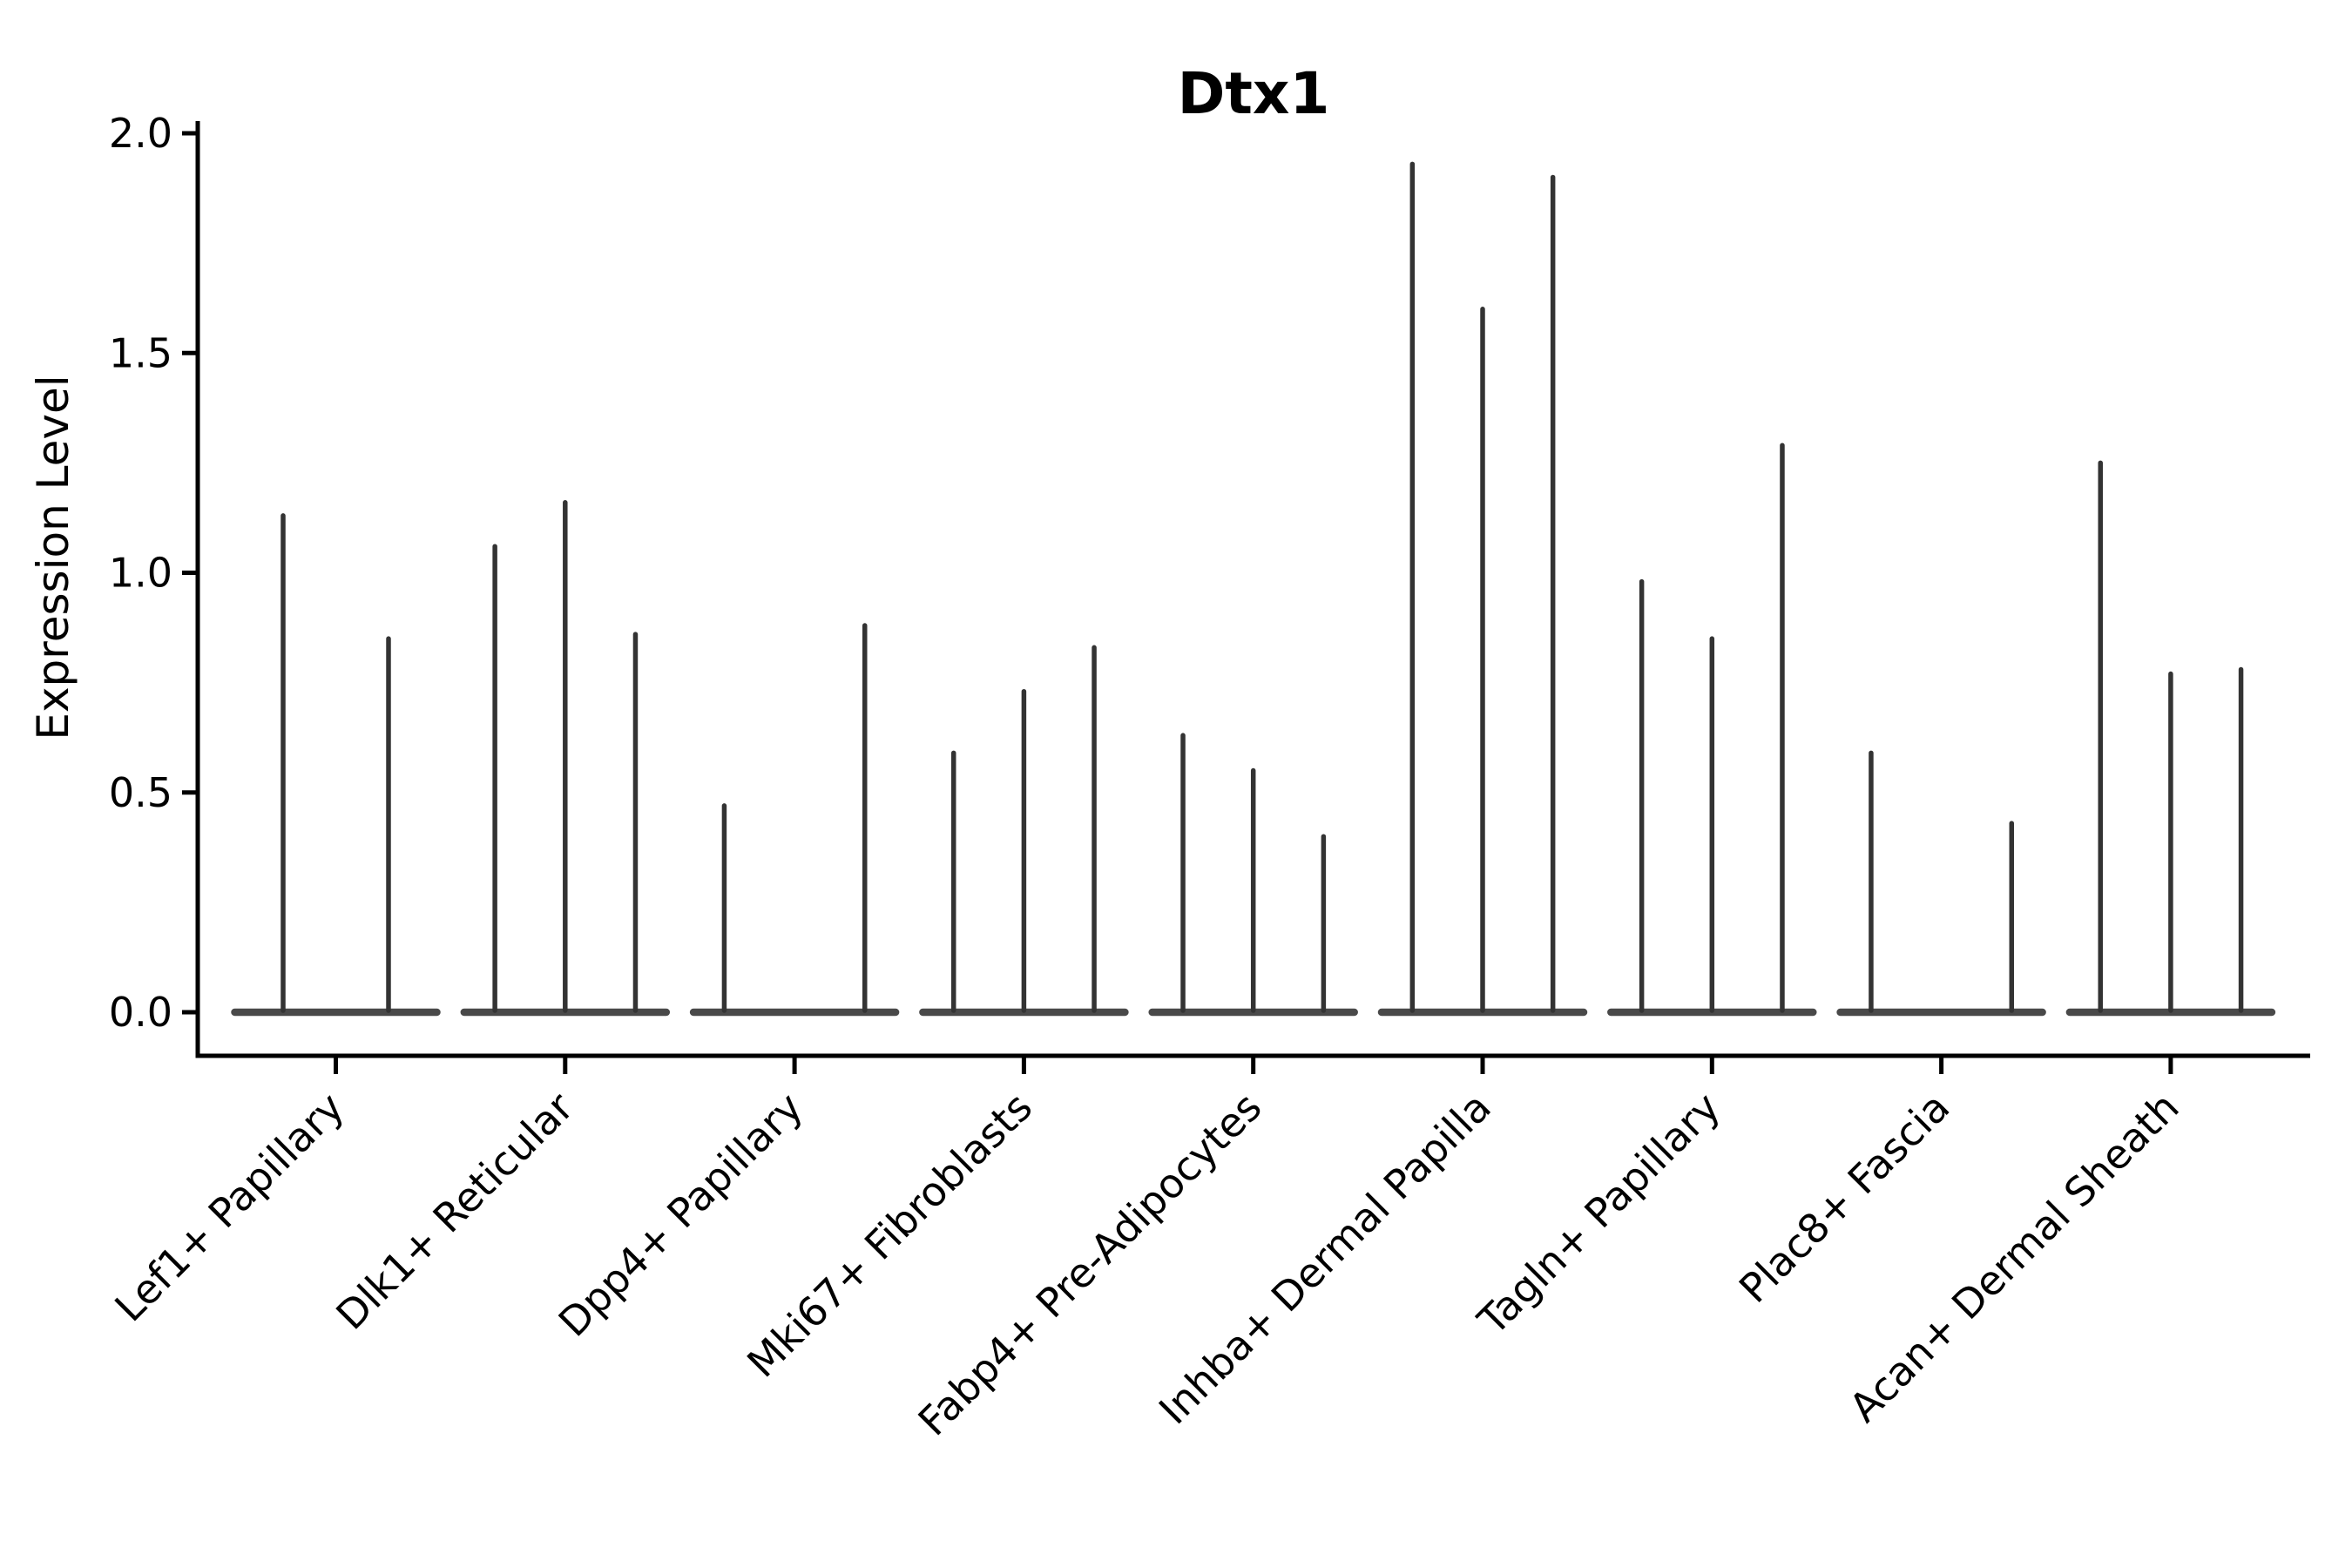 The image size is (2352, 1568). Describe the element at coordinates (140, 352) in the screenshot. I see `y-tick-label: 1.5` at that location.